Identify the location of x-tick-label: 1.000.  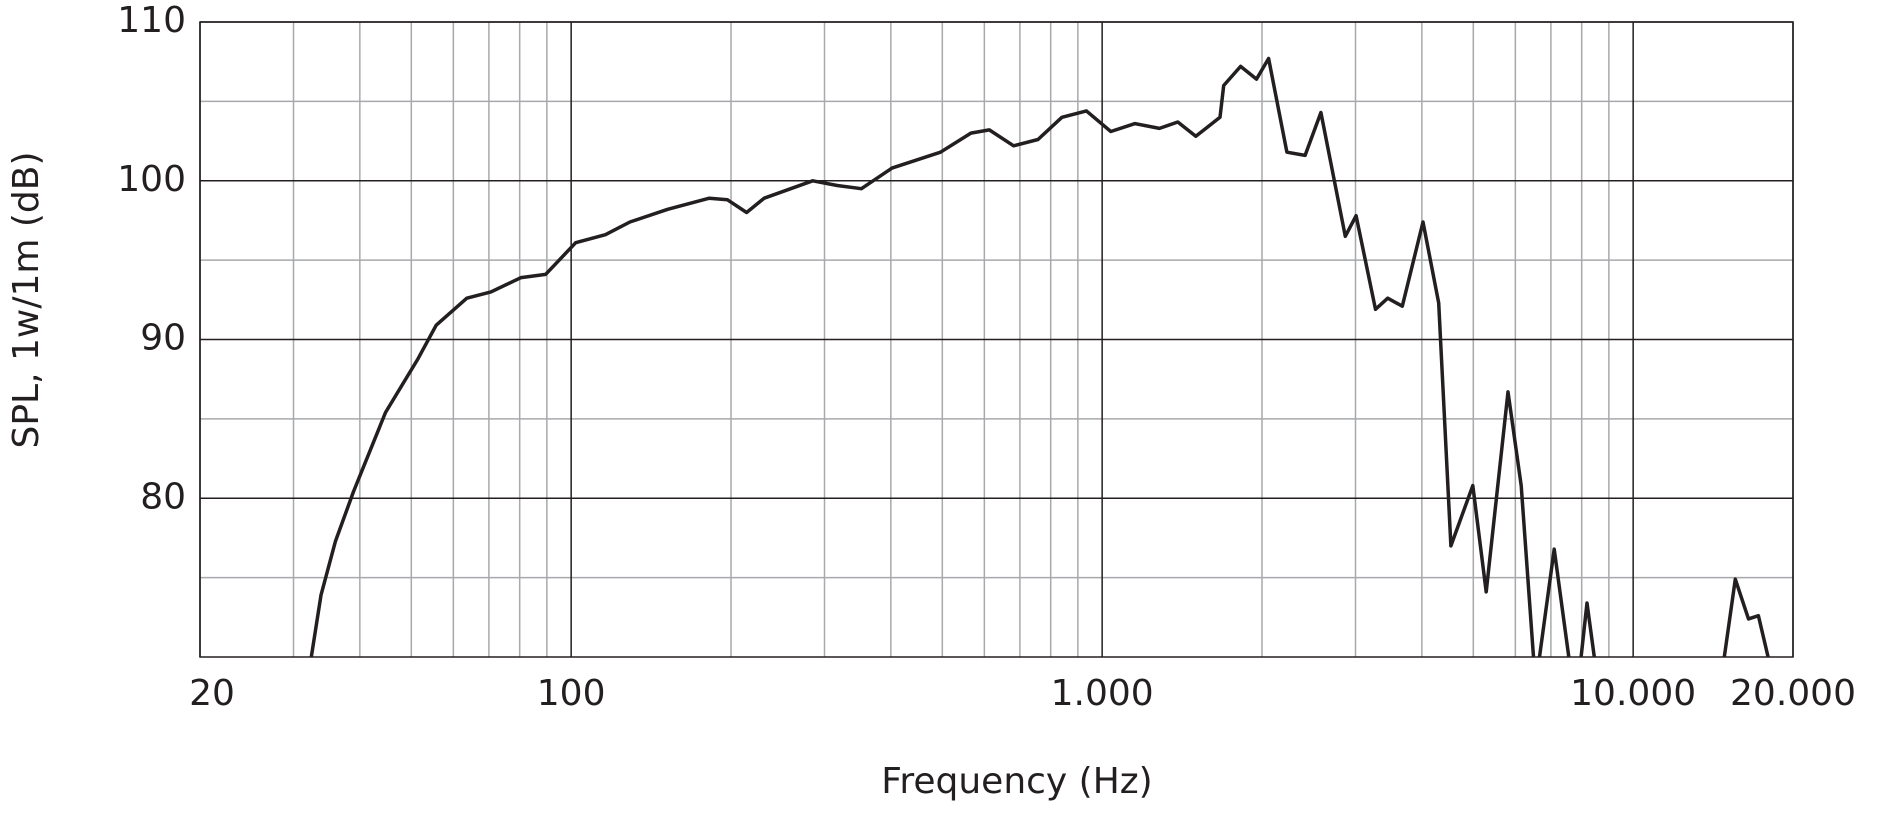
(1102, 693).